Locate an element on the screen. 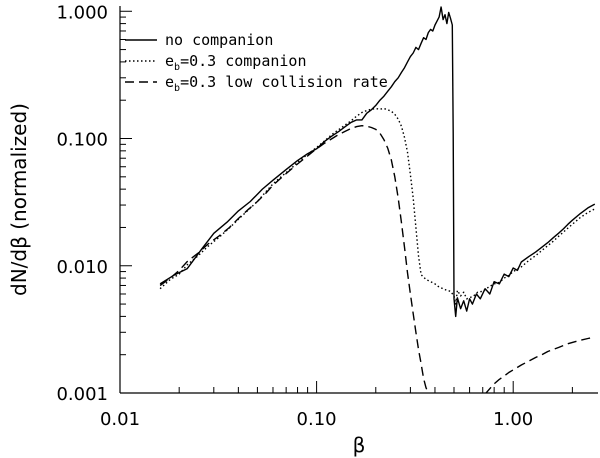  y-axis-label: dN/dβ (normalized) is located at coordinates (19, 199).